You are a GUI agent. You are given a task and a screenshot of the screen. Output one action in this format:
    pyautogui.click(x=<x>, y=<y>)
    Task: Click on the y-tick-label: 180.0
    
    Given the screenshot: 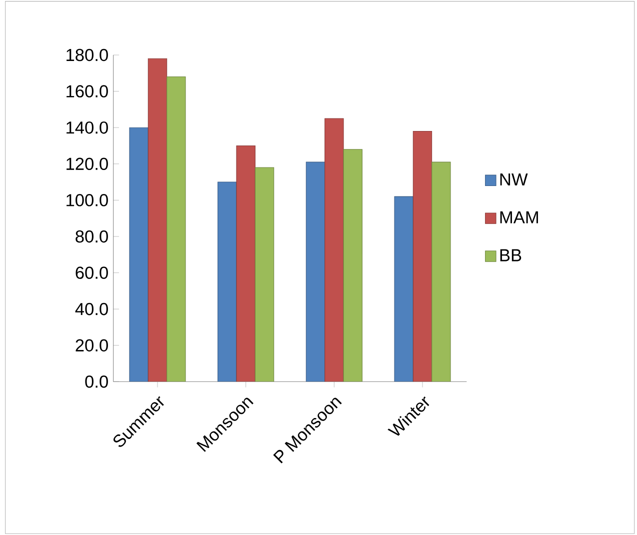 What is the action you would take?
    pyautogui.click(x=87, y=55)
    